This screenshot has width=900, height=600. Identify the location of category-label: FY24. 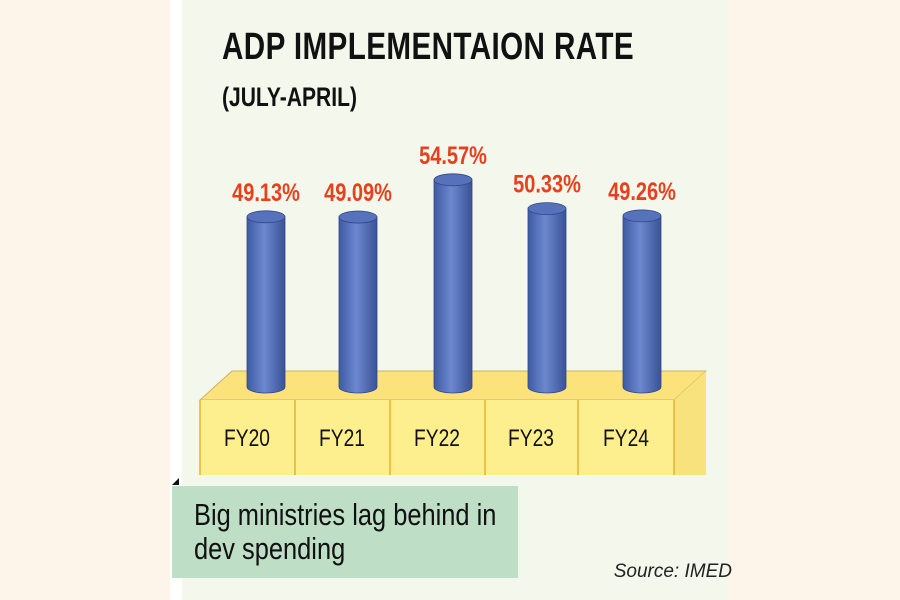
(626, 438).